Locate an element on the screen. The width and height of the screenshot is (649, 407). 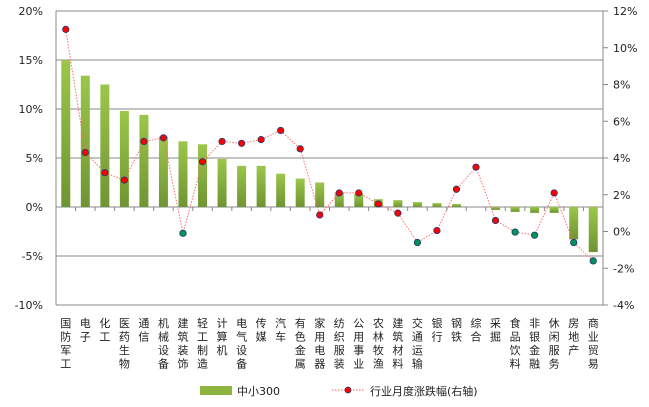
legend-line-label: 行业月度涨跌幅(右轴) is located at coordinates (424, 391).